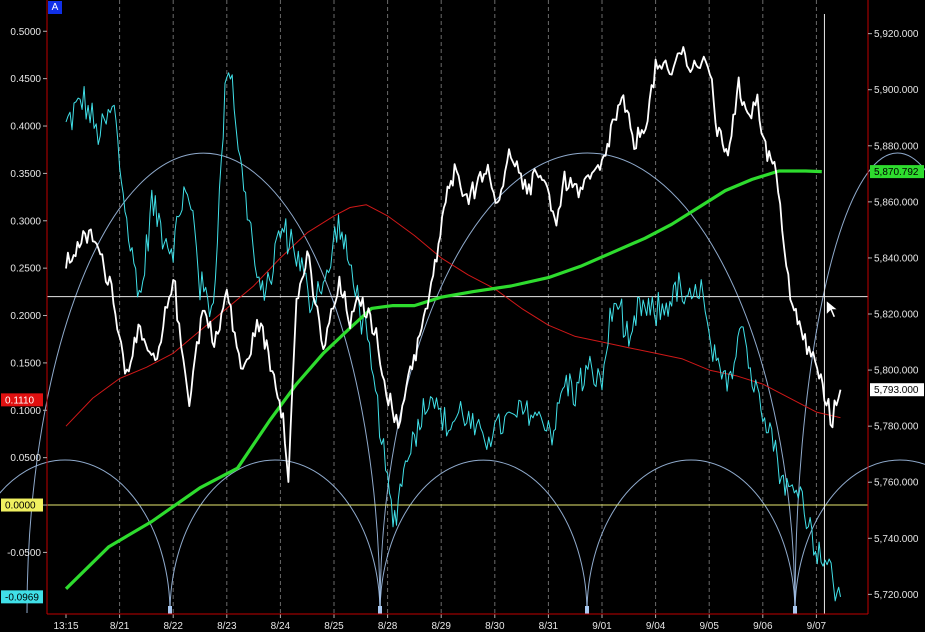  Describe the element at coordinates (896, 427) in the screenshot. I see `right-tick-label: 5,780.000` at that location.